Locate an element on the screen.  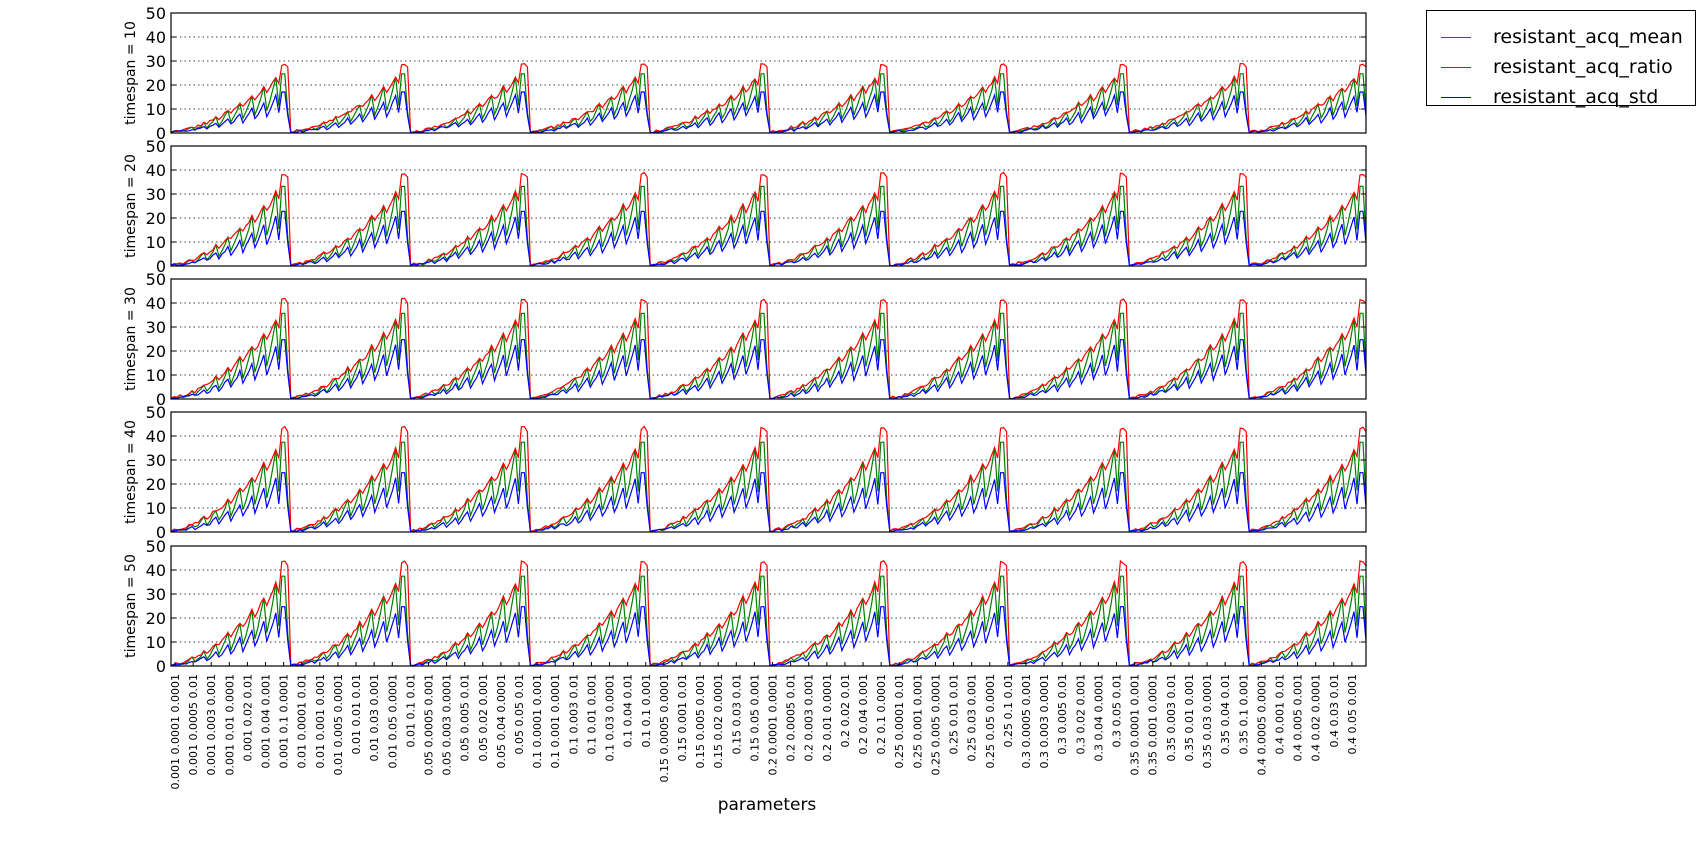
x-tick-label: 0.15 0.03 0.01 is located at coordinates (736, 714).